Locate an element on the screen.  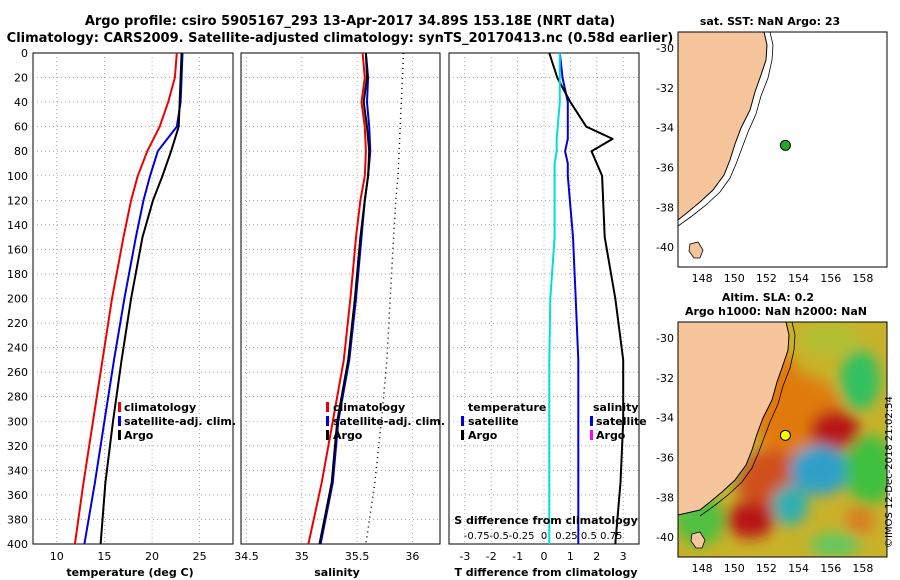
y-tick-label: 60 is located at coordinates (21, 127).